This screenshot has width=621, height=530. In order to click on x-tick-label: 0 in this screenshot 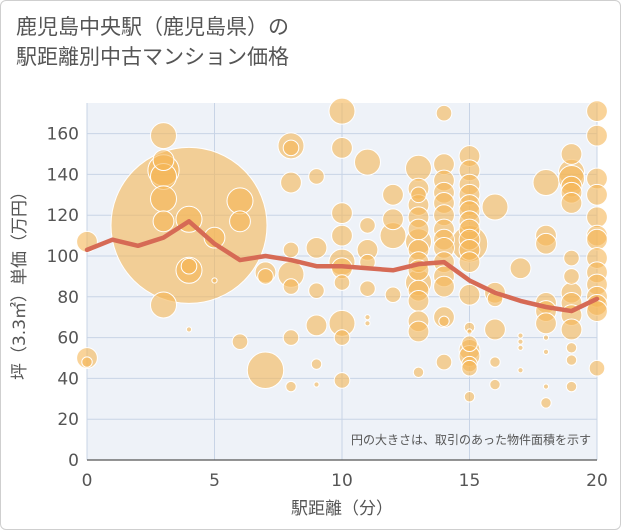, I will do `click(87, 481)`.